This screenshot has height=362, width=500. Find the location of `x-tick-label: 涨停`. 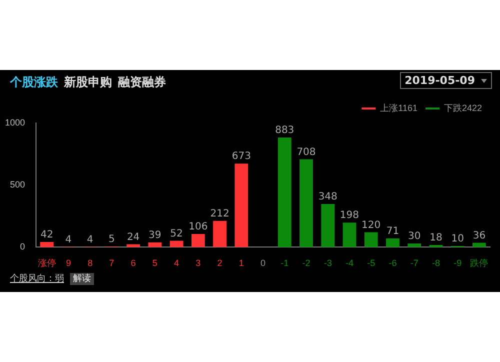

x-tick-label: 涨停 is located at coordinates (47, 263).